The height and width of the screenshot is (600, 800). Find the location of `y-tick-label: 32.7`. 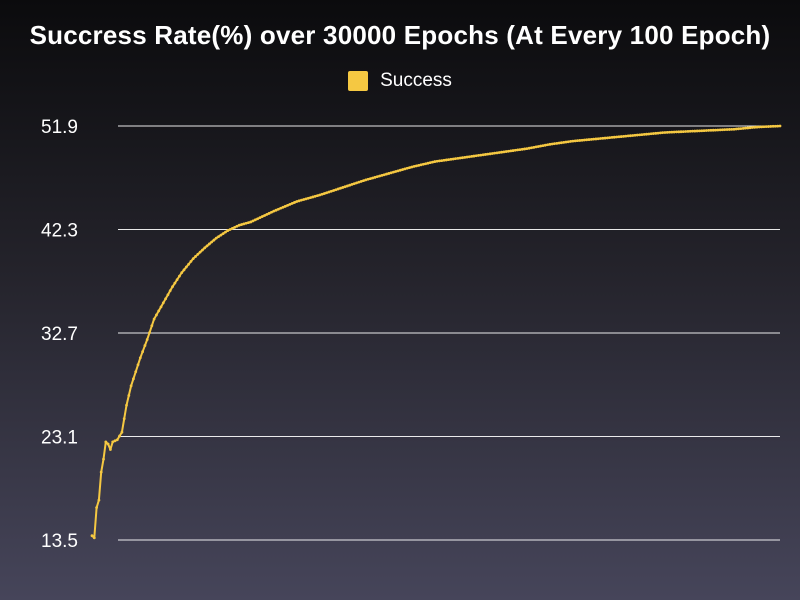

y-tick-label: 32.7 is located at coordinates (59, 334).